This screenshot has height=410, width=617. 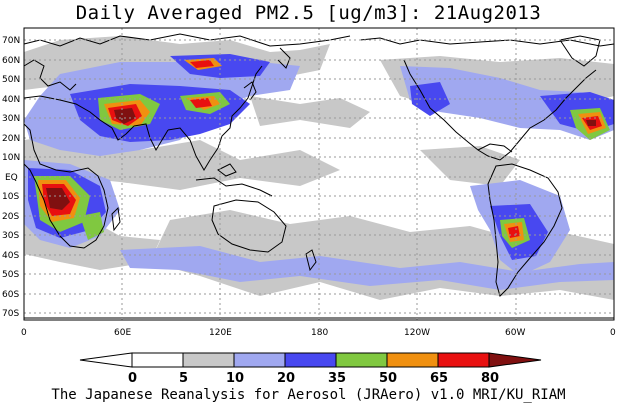 I want to click on colorbar-label: 35, so click(x=337, y=378).